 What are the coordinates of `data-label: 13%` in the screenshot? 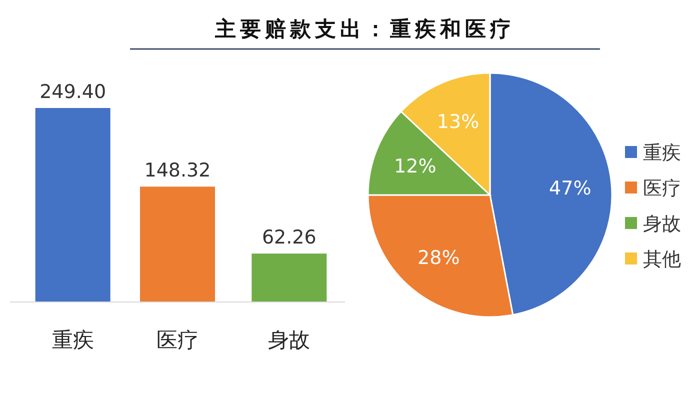 It's located at (458, 122).